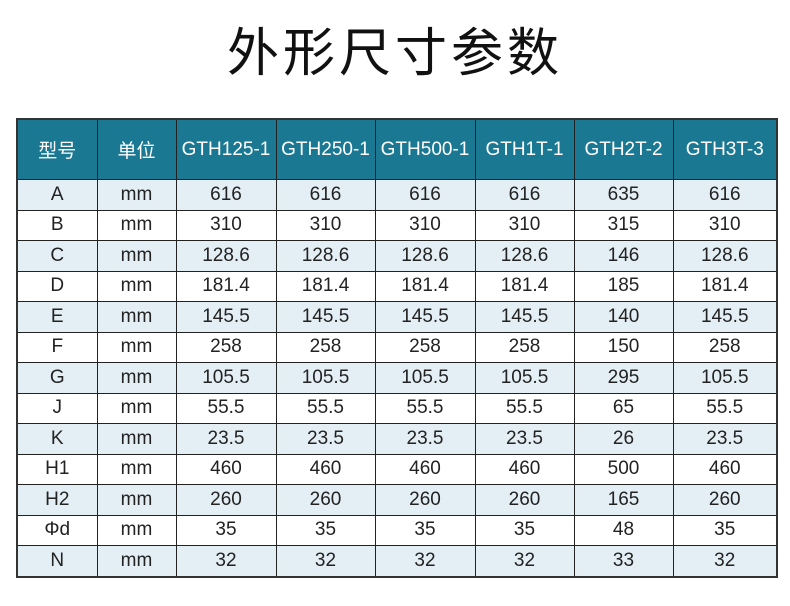  Describe the element at coordinates (136, 149) in the screenshot. I see `column-header: 单位` at that location.